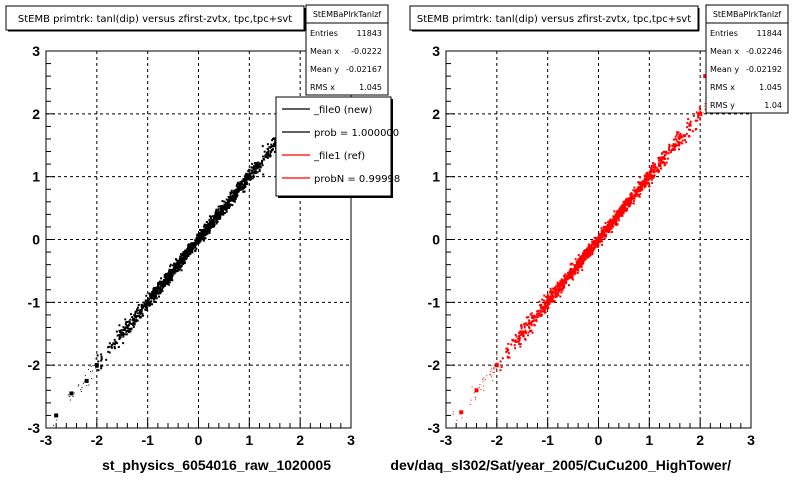  What do you see at coordinates (769, 33) in the screenshot?
I see `stats-value: 11844` at bounding box center [769, 33].